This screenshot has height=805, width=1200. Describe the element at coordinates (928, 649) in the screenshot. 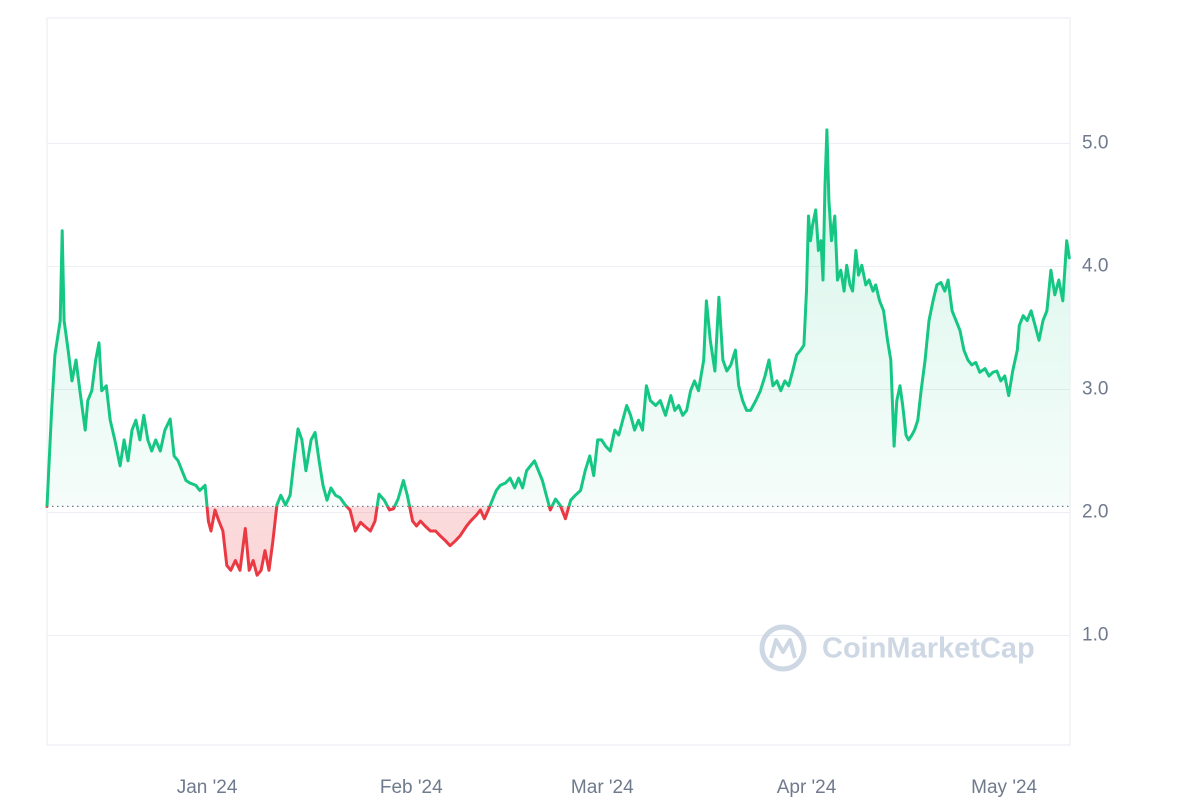

I see `watermark: CoinMarketCap` at that location.